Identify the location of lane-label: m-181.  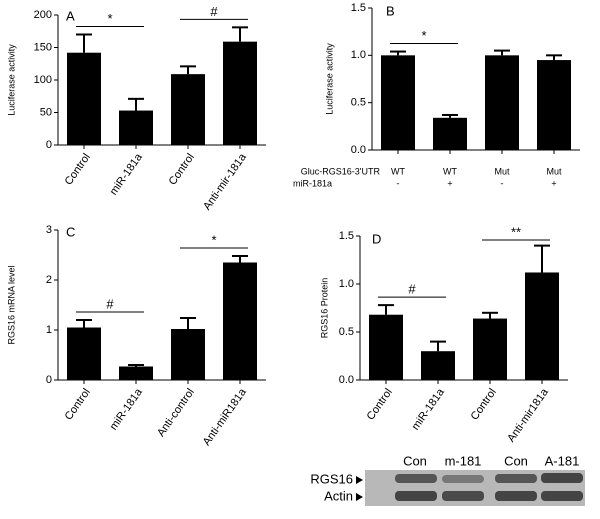
(463, 460).